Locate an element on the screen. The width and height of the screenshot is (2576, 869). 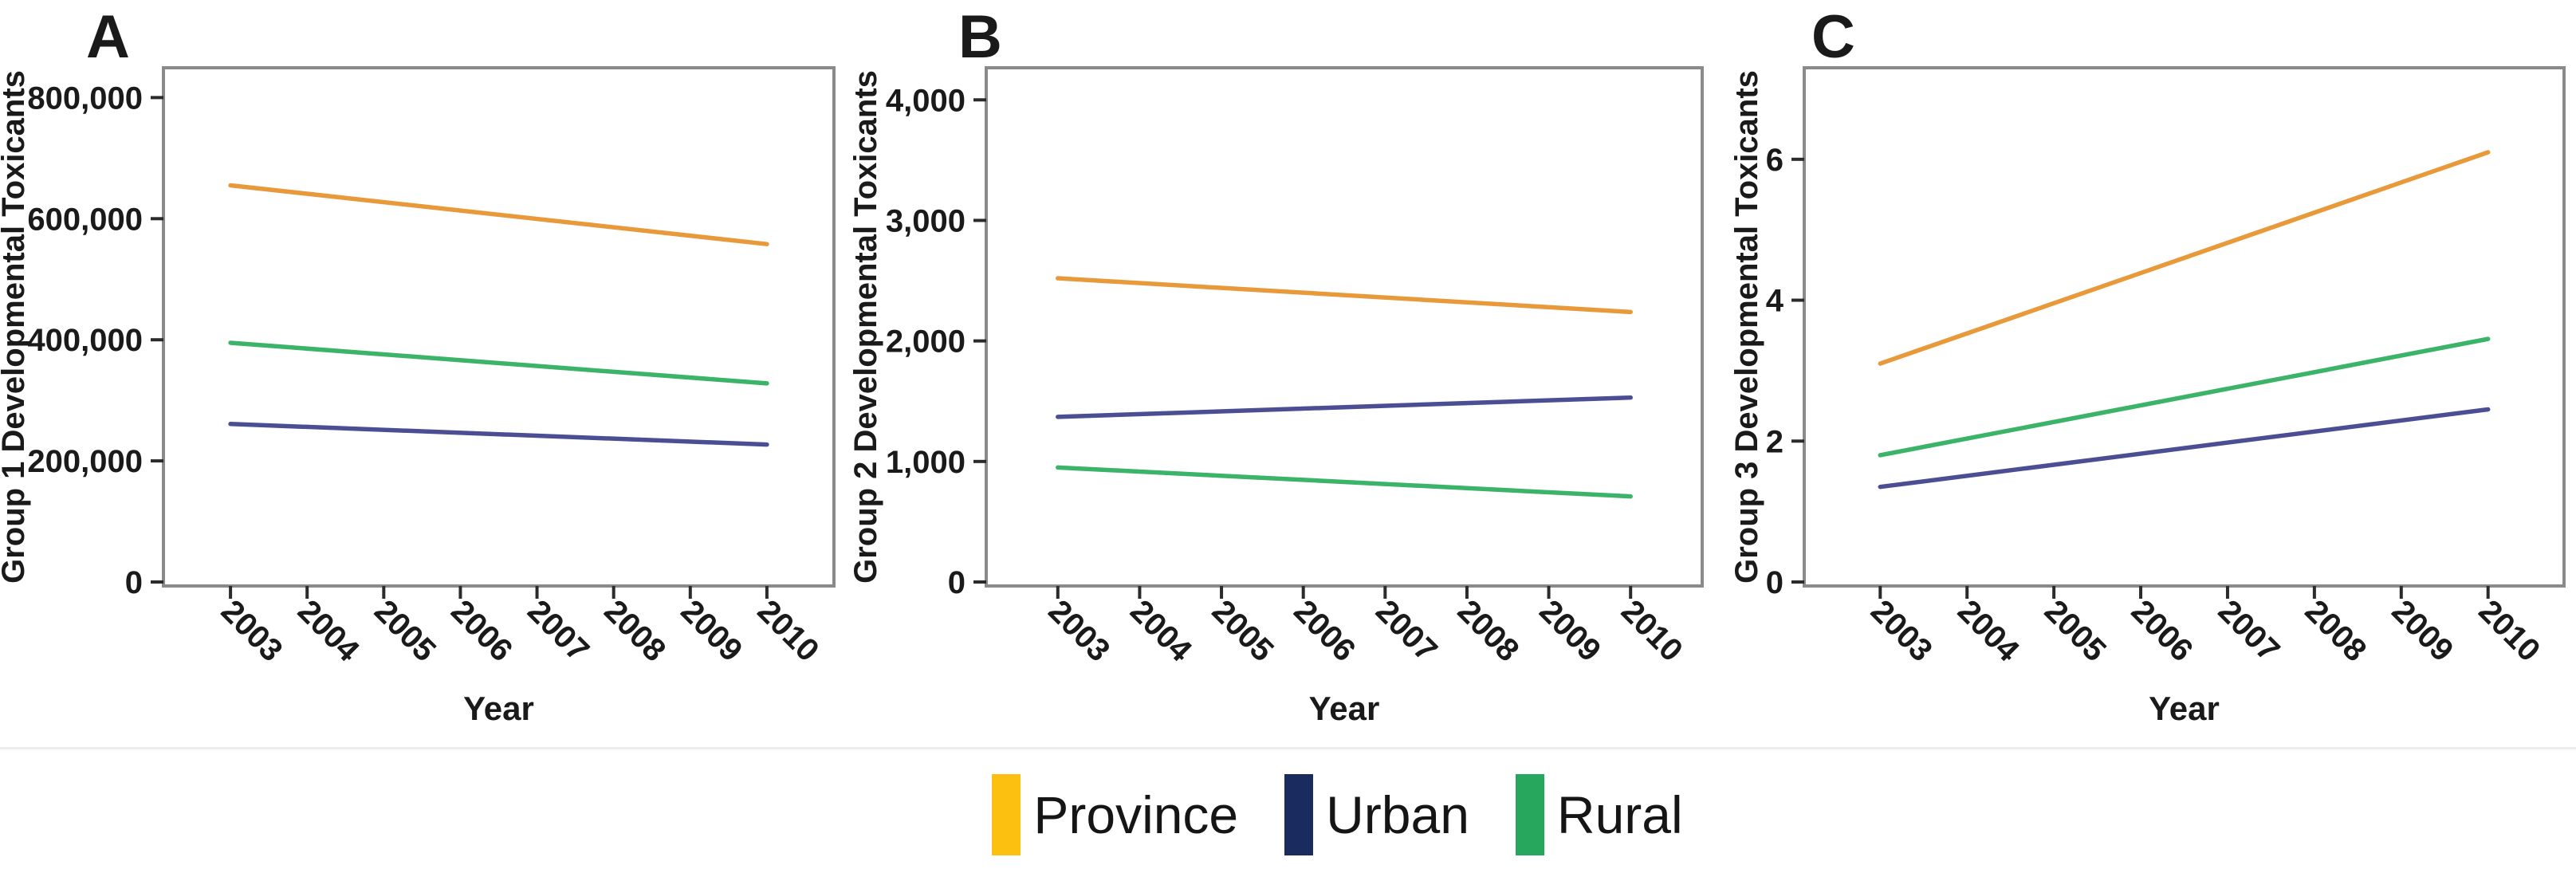
legend-swatch-province-icon is located at coordinates (1007, 814).